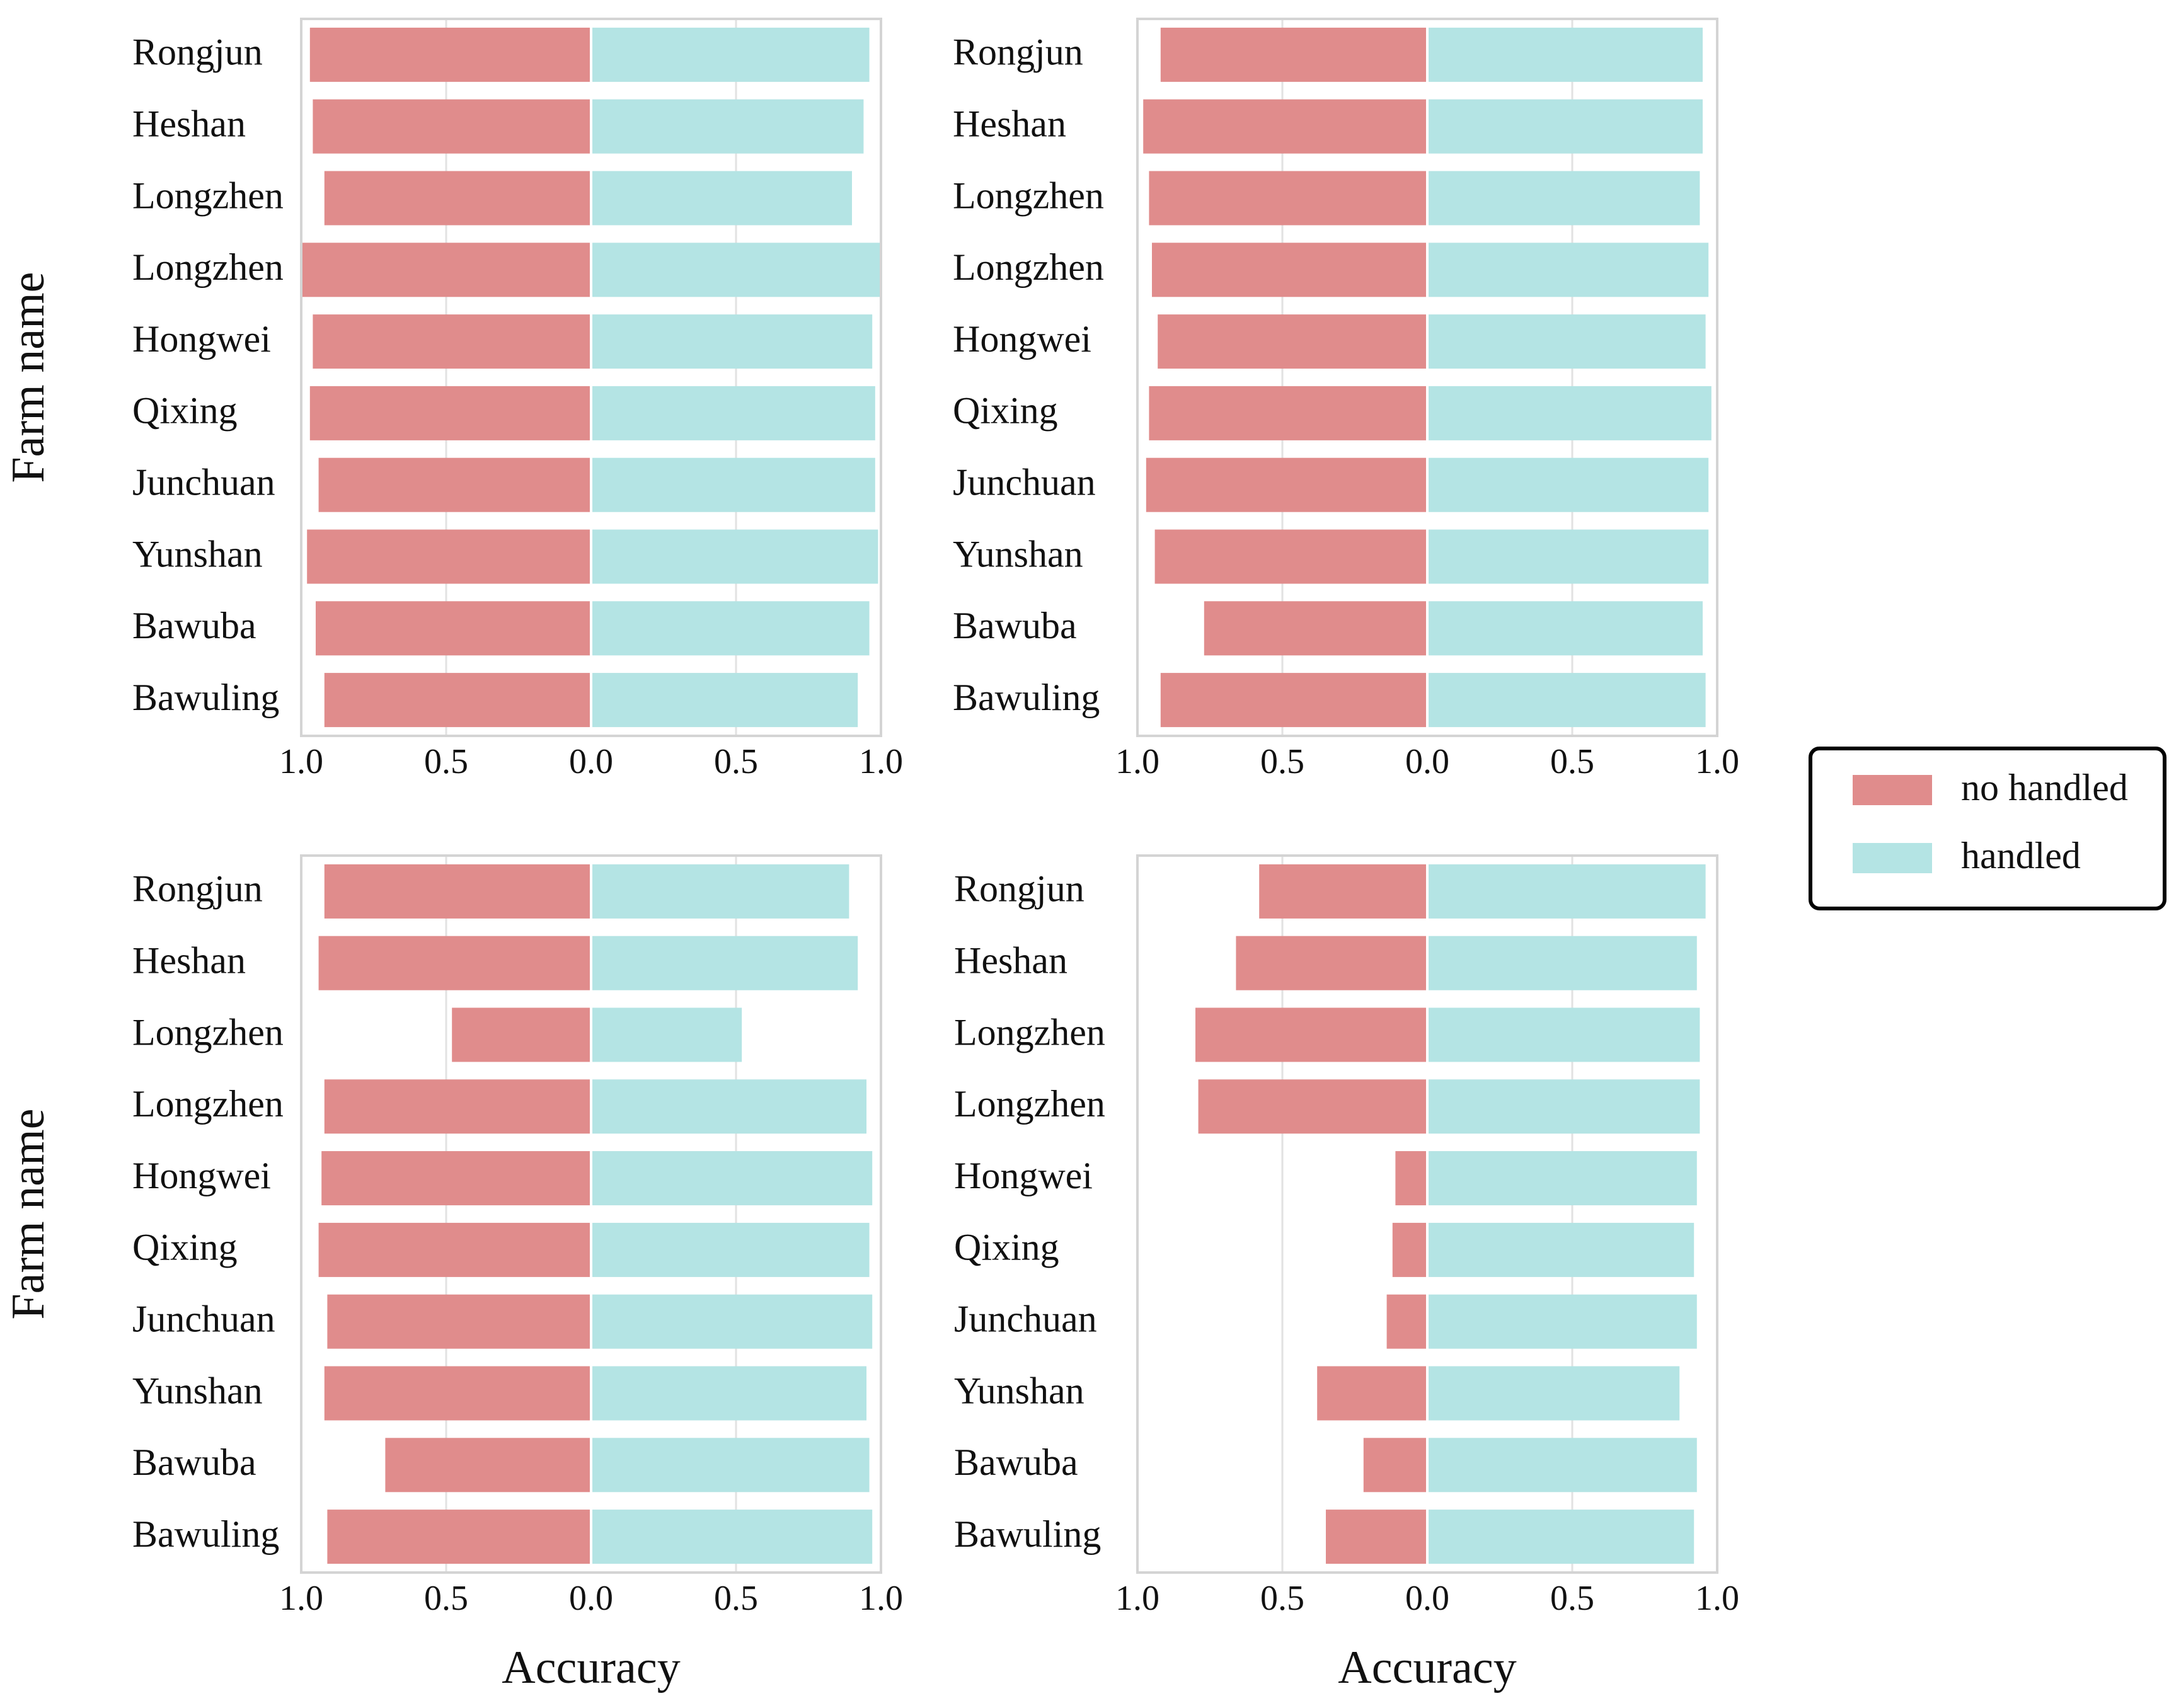 The width and height of the screenshot is (2169, 1708). What do you see at coordinates (1892, 790) in the screenshot?
I see `legend-swatch-no-handled` at bounding box center [1892, 790].